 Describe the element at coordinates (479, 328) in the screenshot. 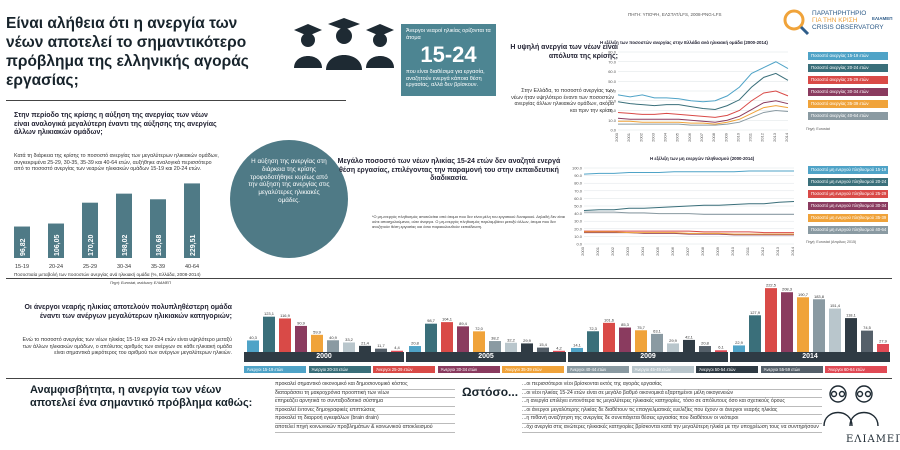

I see `unemployed-bar-value: 72,0` at that location.